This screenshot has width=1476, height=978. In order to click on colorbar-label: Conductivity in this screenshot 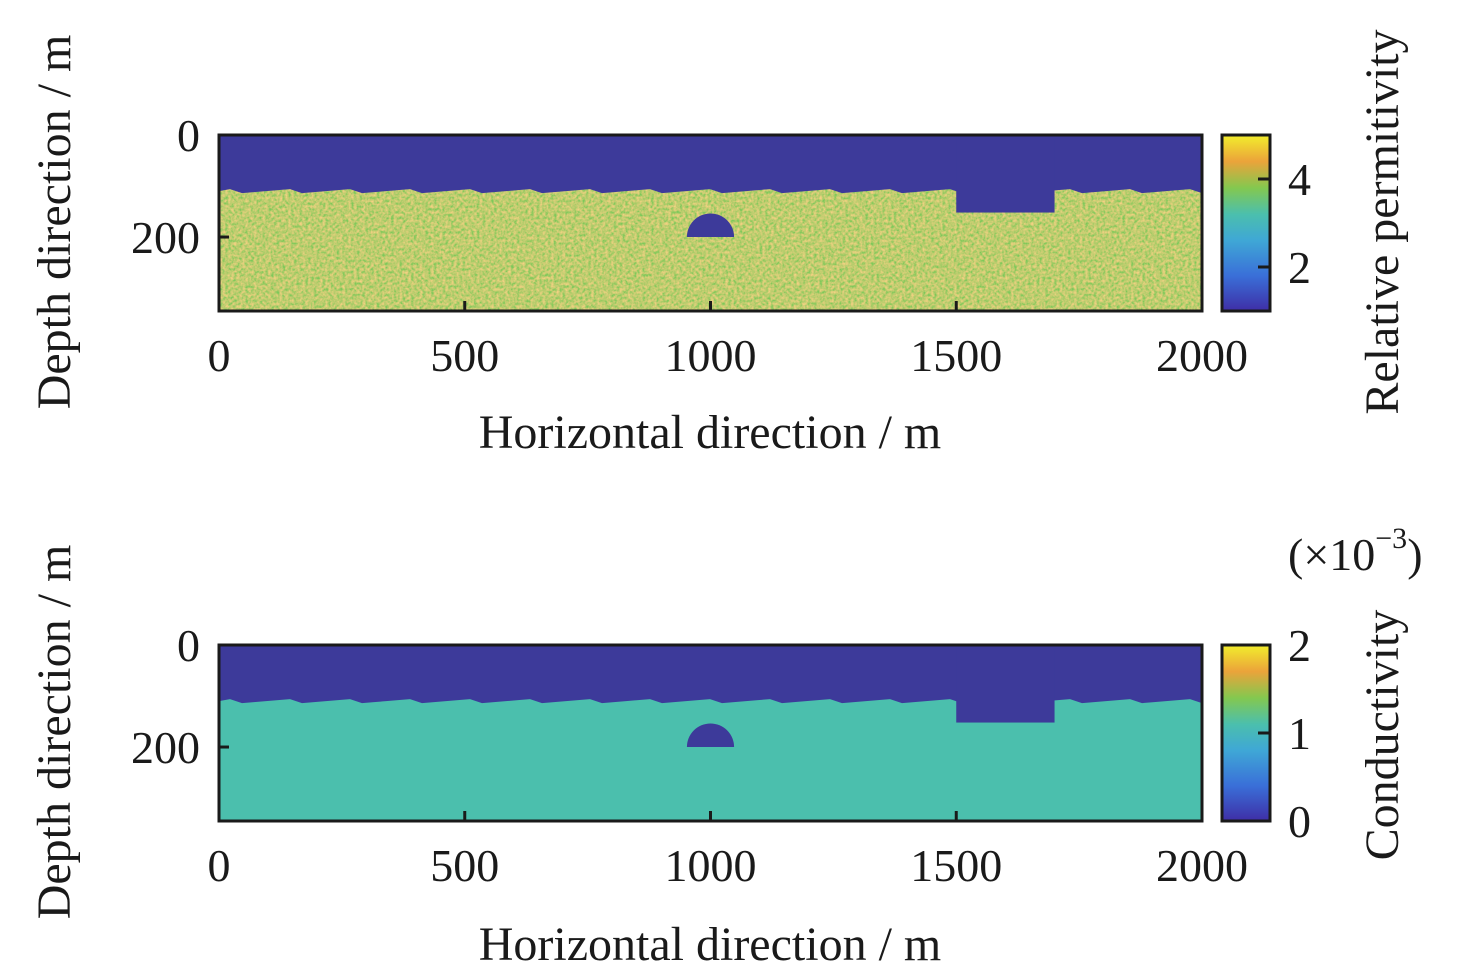, I will do `click(1382, 735)`.